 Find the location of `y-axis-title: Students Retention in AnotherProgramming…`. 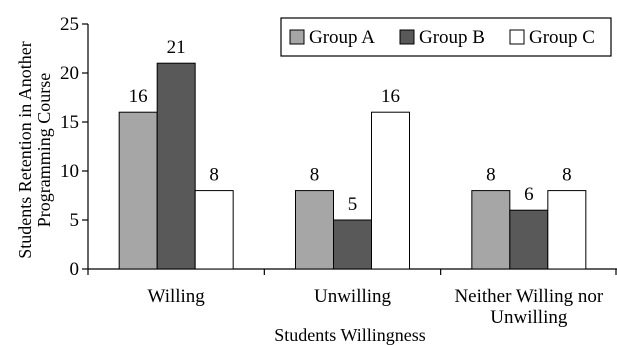

y-axis-title: Students Retention in AnotherProgramming… is located at coordinates (34, 150).